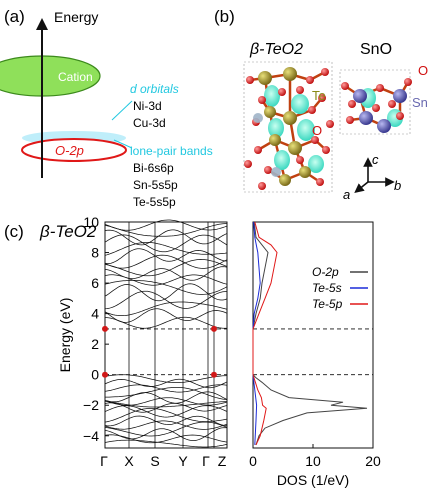 The image size is (436, 496). What do you see at coordinates (95, 253) in the screenshot?
I see `y-tick-label: 8` at bounding box center [95, 253].